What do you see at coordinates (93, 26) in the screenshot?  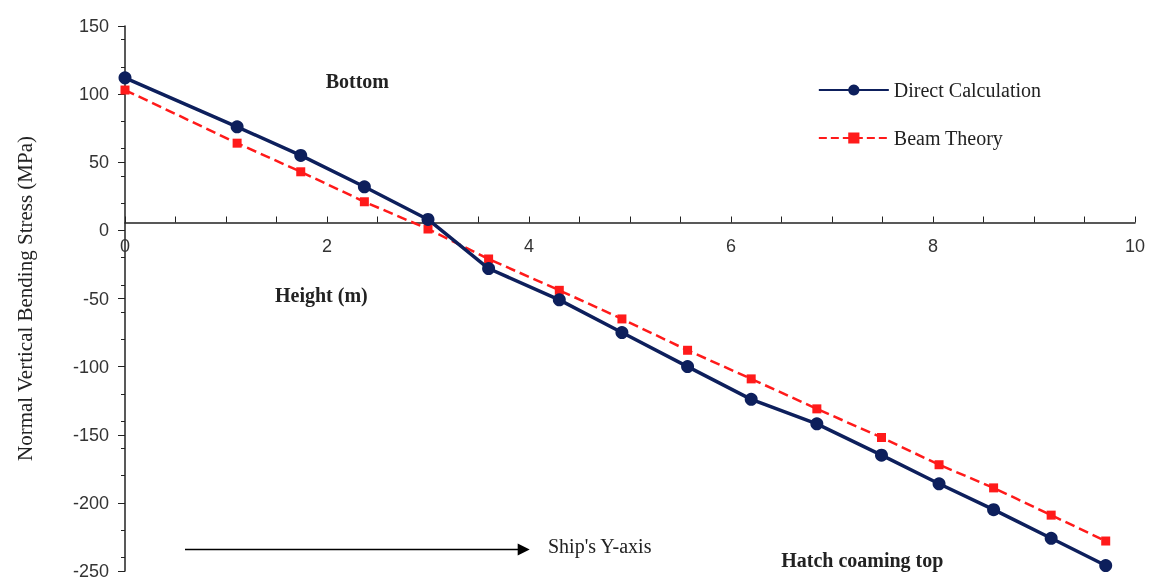 I see `y-tick-label: 150` at bounding box center [93, 26].